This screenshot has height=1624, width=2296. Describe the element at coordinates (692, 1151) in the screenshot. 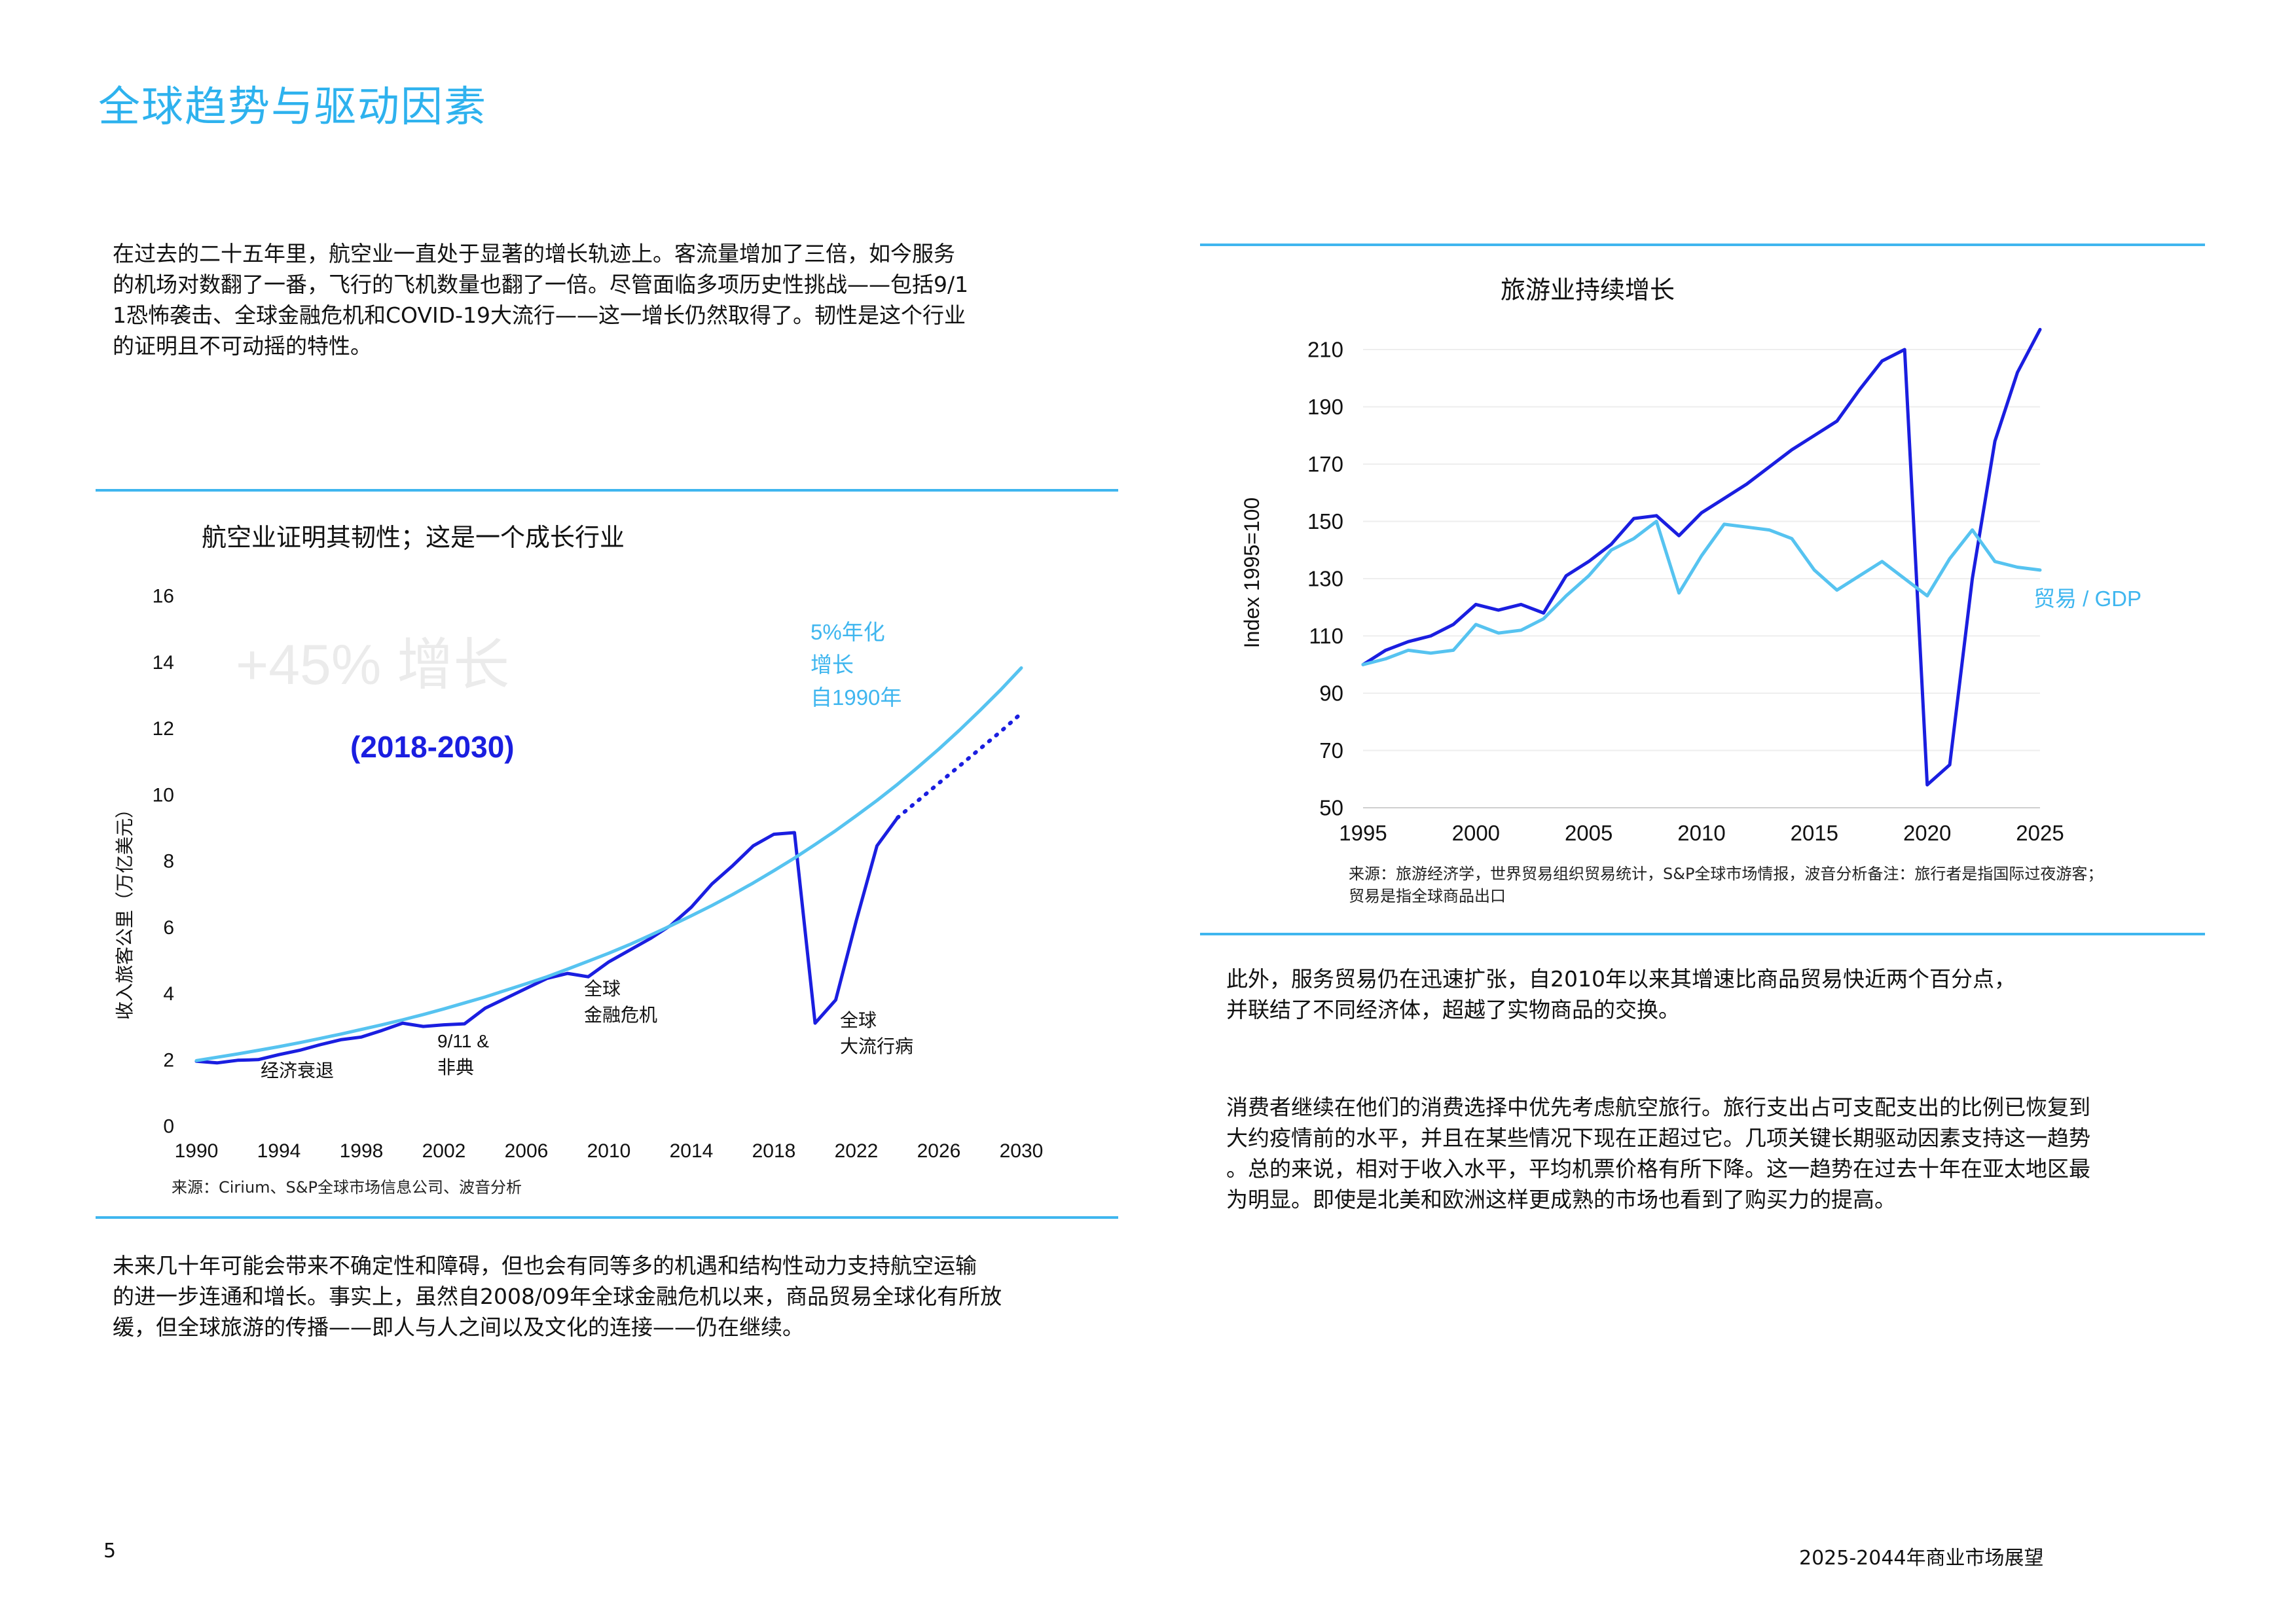

I see `x-tick-label: 2014` at that location.